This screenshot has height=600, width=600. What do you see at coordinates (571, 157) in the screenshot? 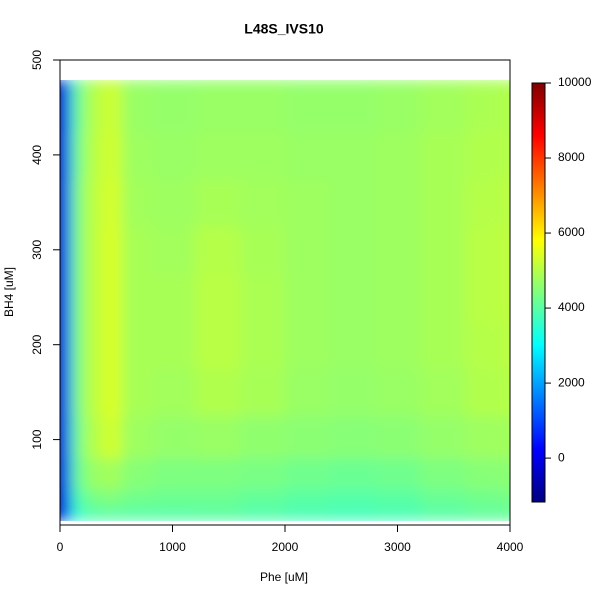
I see `colorbar-tick-label: 8000` at bounding box center [571, 157].